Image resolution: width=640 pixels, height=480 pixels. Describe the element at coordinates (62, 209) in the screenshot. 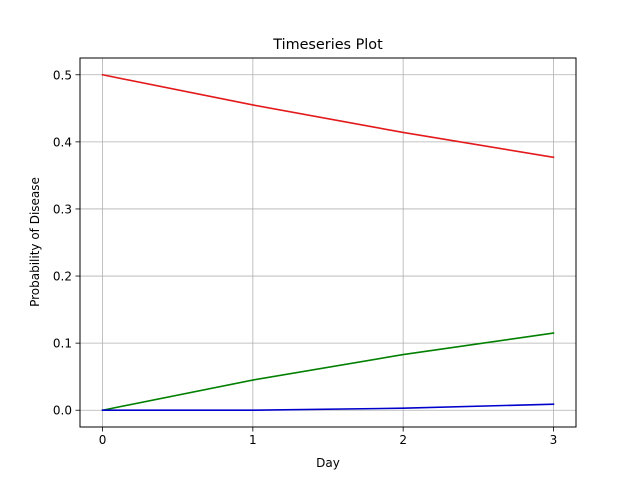

I see `y-tick-label: 0.3` at that location.